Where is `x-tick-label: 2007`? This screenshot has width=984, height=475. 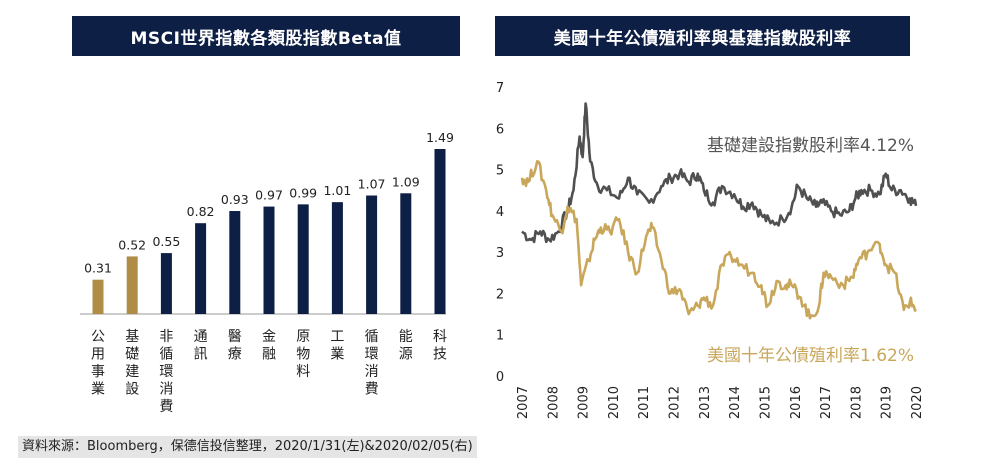 x-tick-label: 2007 is located at coordinates (523, 402).